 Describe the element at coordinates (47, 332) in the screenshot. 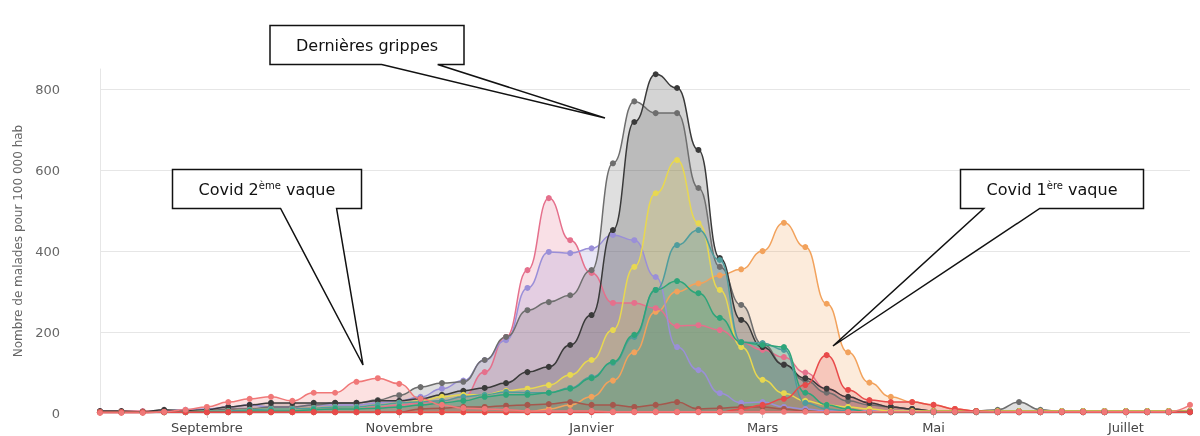

I see `y-tick-label: 200` at that location.